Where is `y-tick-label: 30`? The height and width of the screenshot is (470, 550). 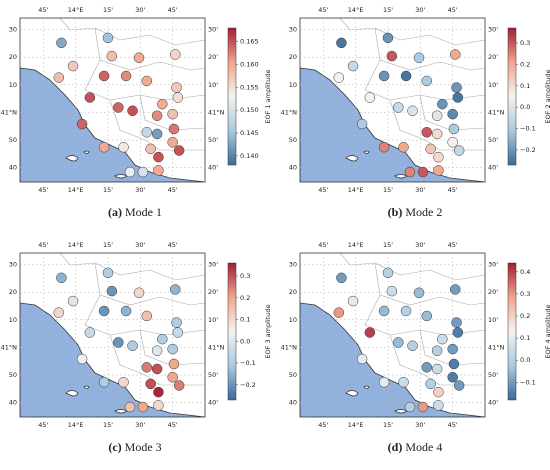
y-tick-label: 30 is located at coordinates (13, 30).